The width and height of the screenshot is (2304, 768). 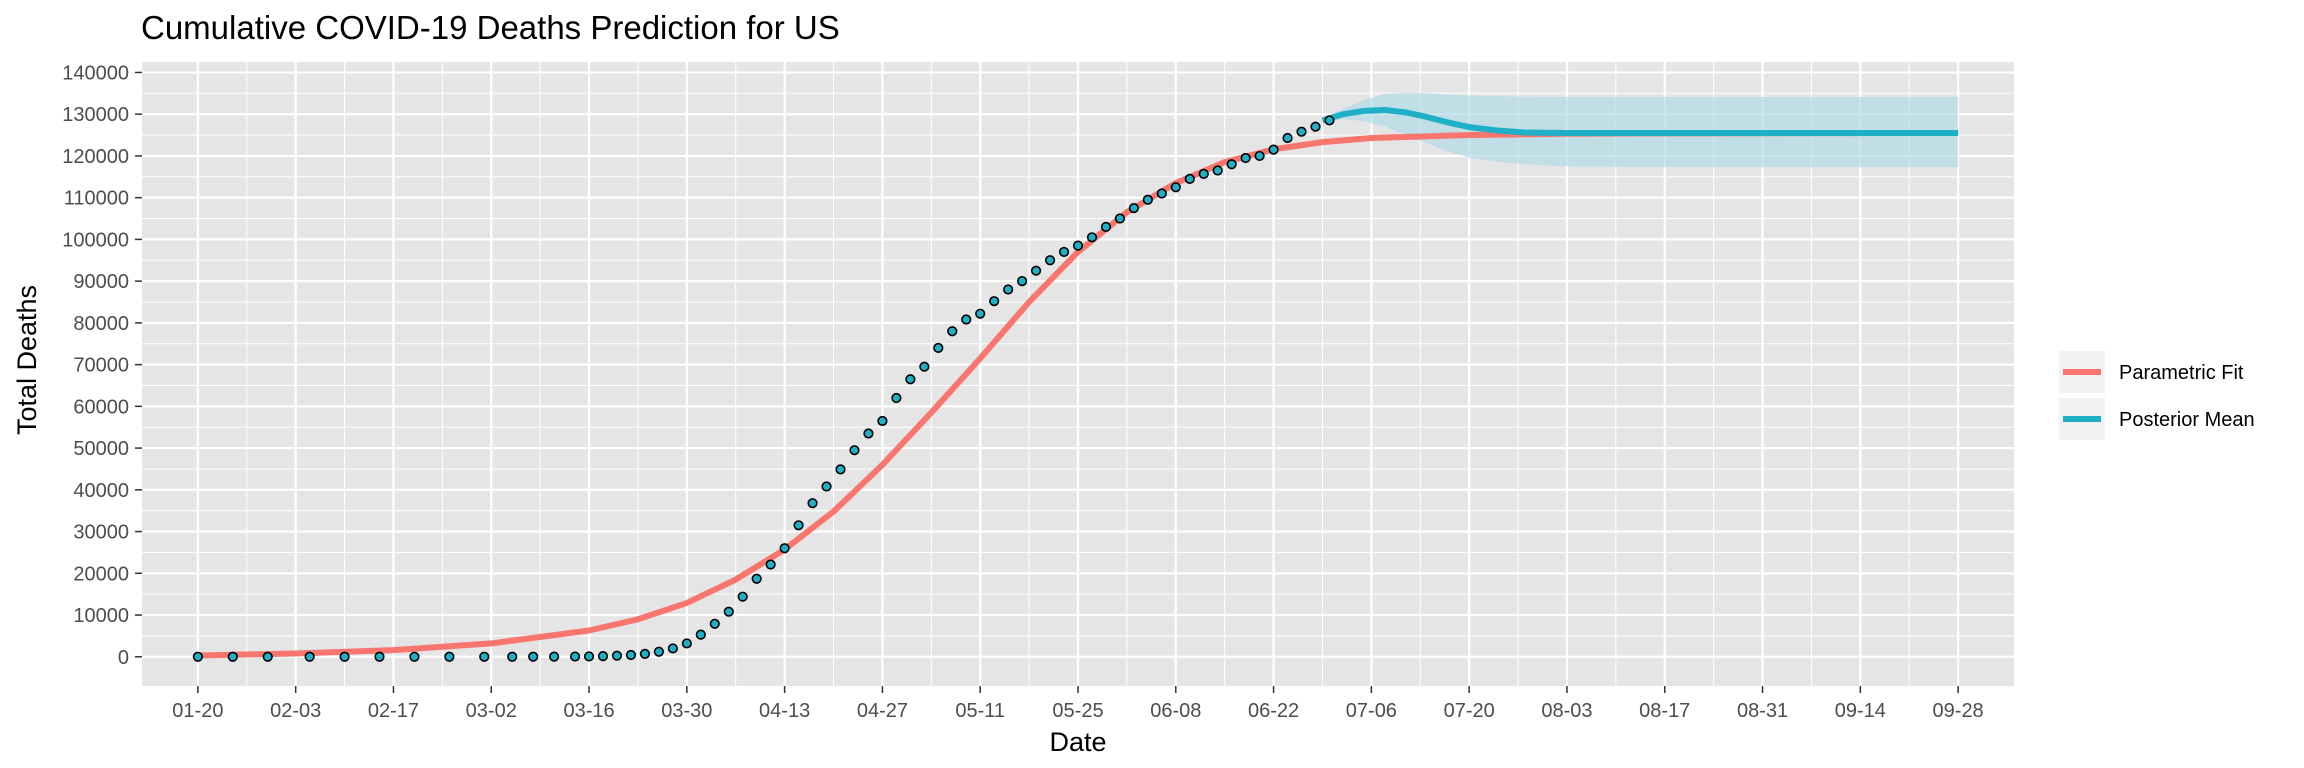 What do you see at coordinates (1371, 711) in the screenshot?
I see `x-tick-label: 07-06` at bounding box center [1371, 711].